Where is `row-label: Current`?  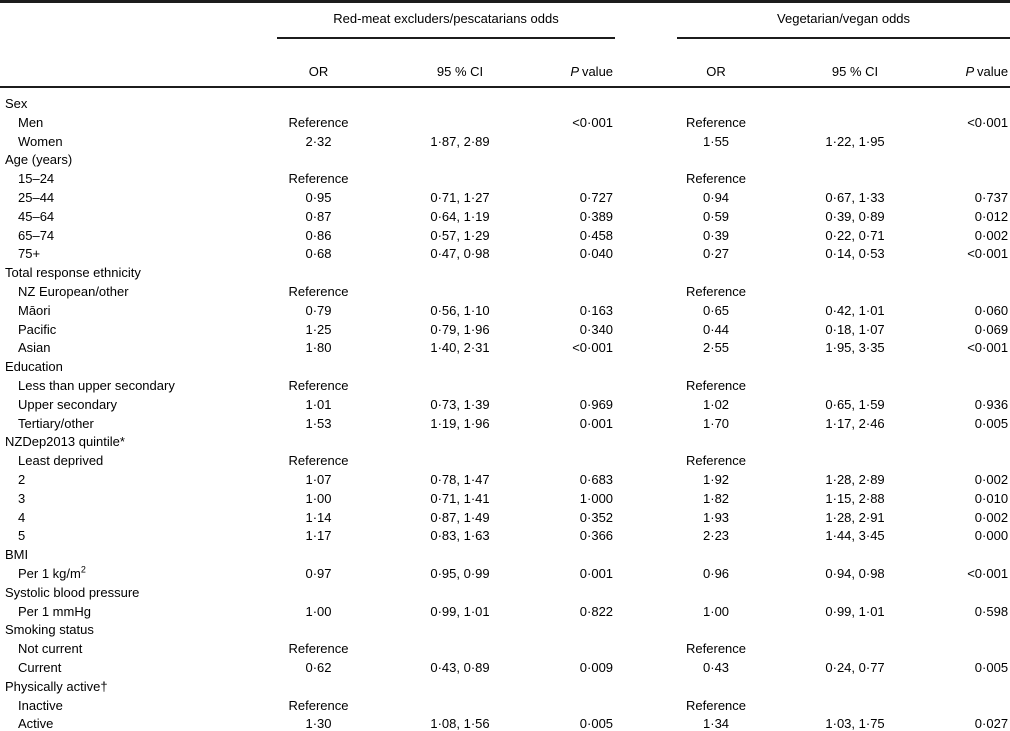 row-label: Current is located at coordinates (138, 668).